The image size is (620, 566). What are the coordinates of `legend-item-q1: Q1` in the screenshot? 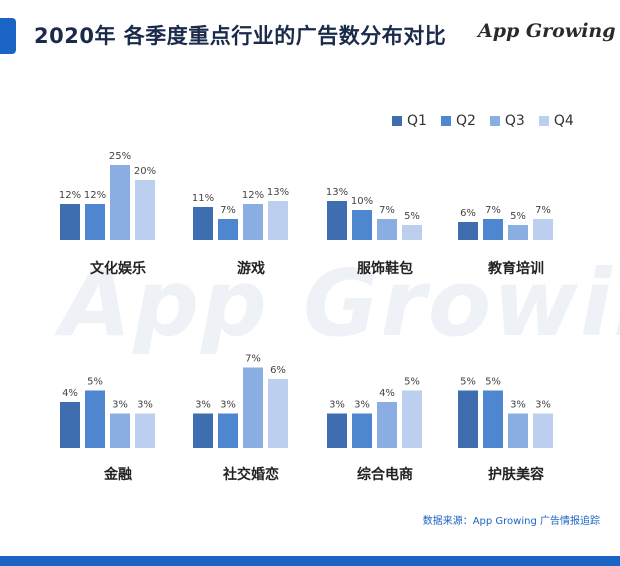 It's located at (409, 121).